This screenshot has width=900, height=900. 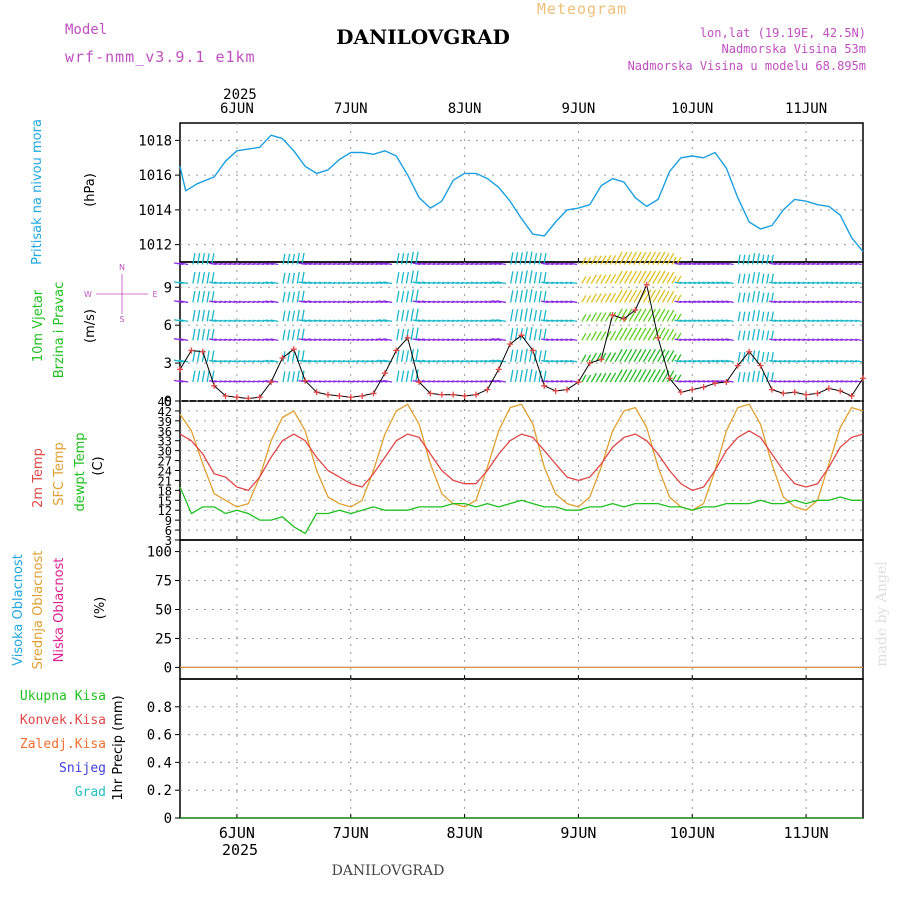 I want to click on y-tick-label: 50, so click(x=163, y=611).